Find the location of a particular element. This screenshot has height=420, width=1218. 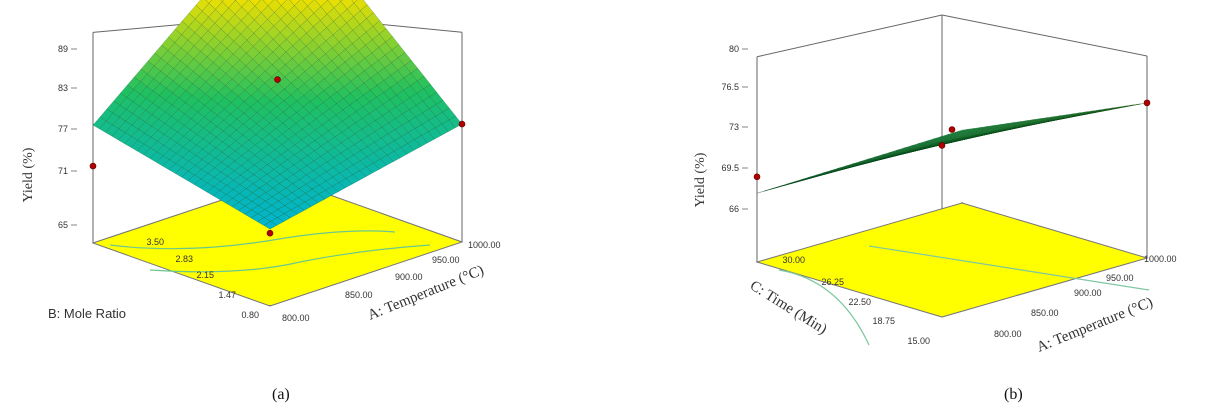

y-tick-label: 15.00 is located at coordinates (918, 341).